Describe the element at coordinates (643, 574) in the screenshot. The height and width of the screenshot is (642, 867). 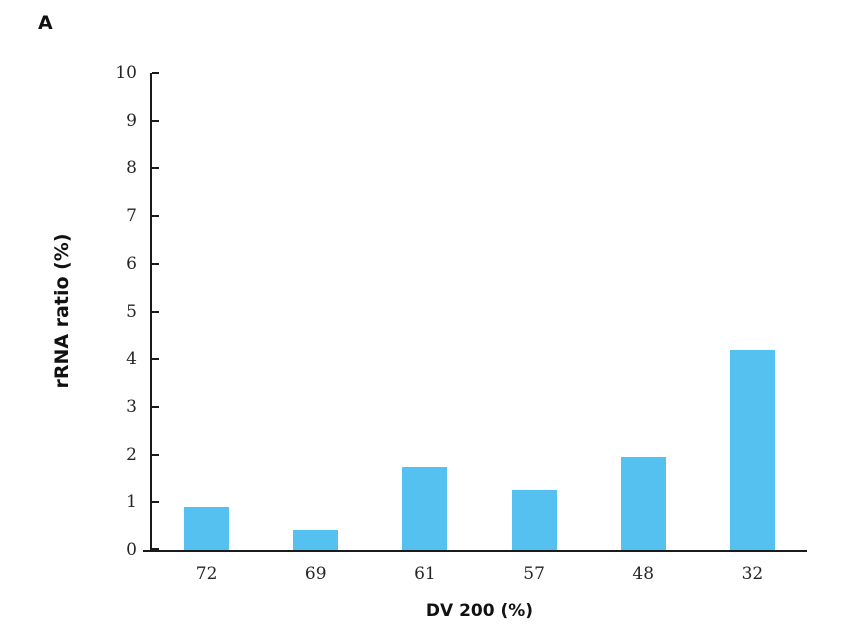
I see `x-tick-label: 48` at that location.